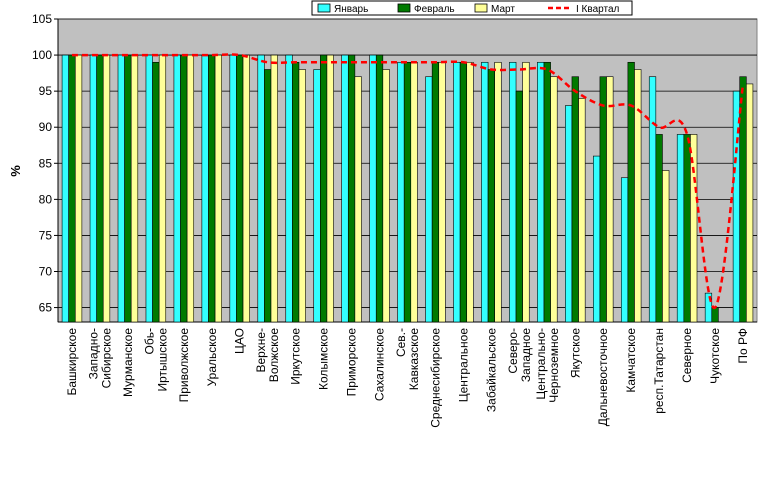 The width and height of the screenshot is (777, 479). What do you see at coordinates (526, 355) in the screenshot?
I see `x-tick-label: Западное` at bounding box center [526, 355].